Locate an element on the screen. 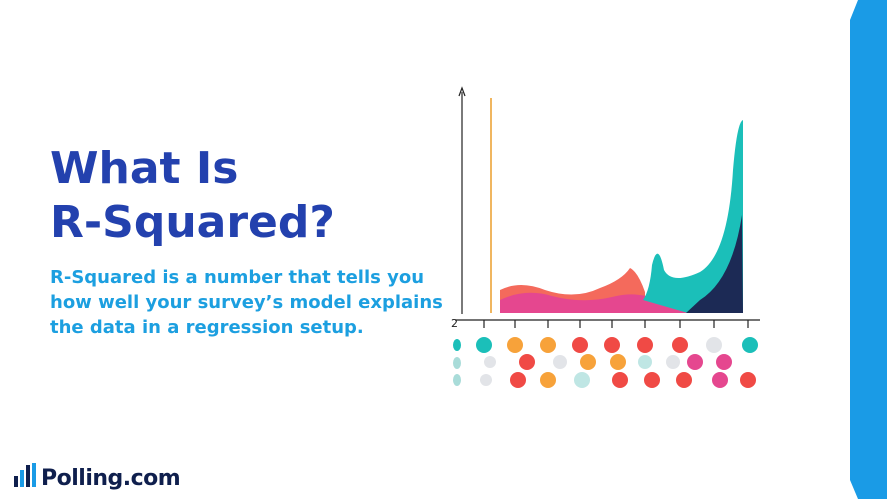  body-line: how well your survey’s model explains is located at coordinates (246, 302).